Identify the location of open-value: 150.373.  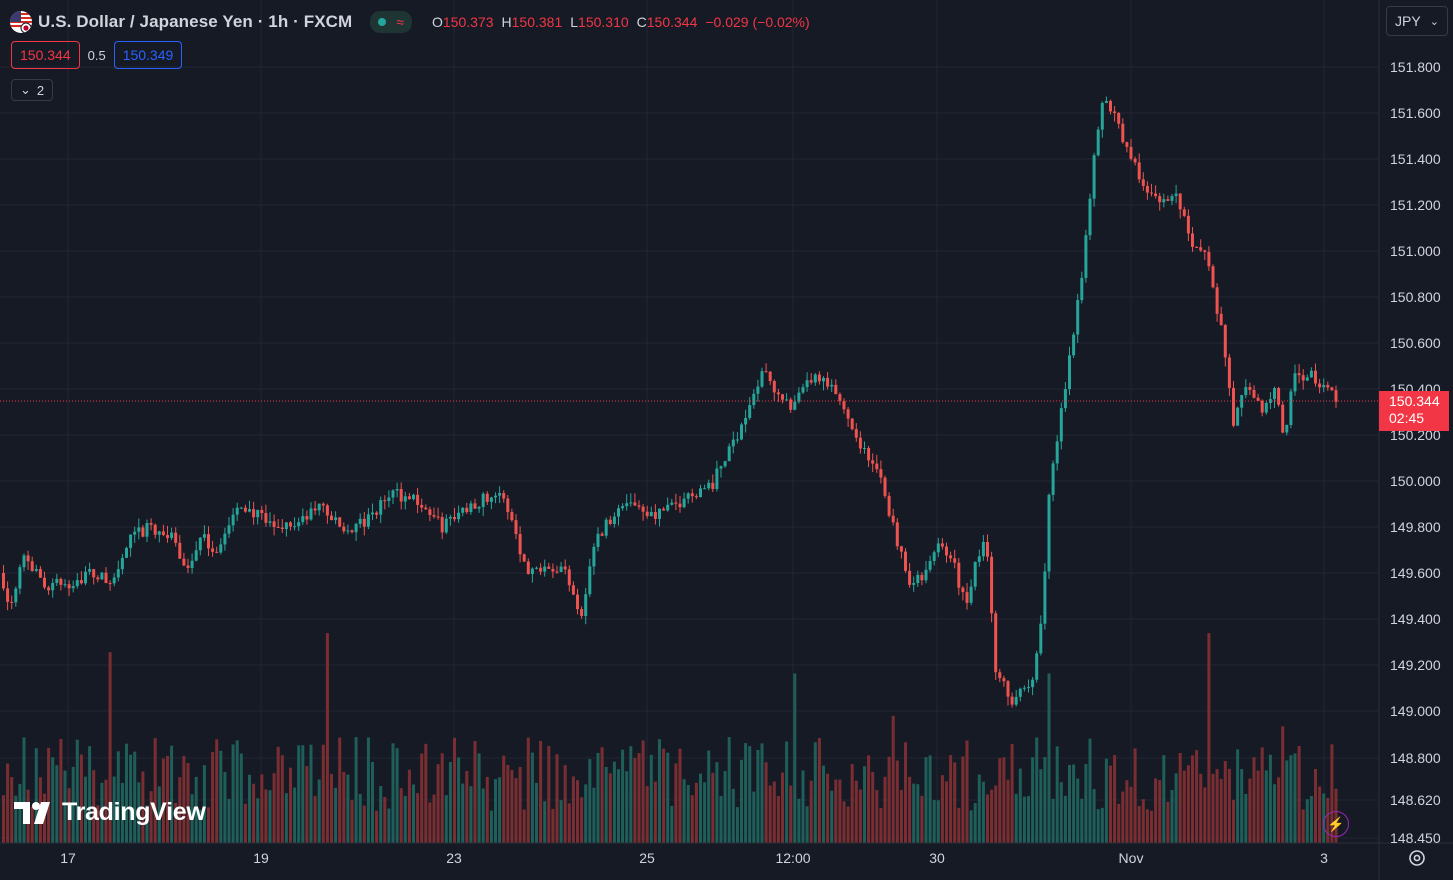
(468, 22).